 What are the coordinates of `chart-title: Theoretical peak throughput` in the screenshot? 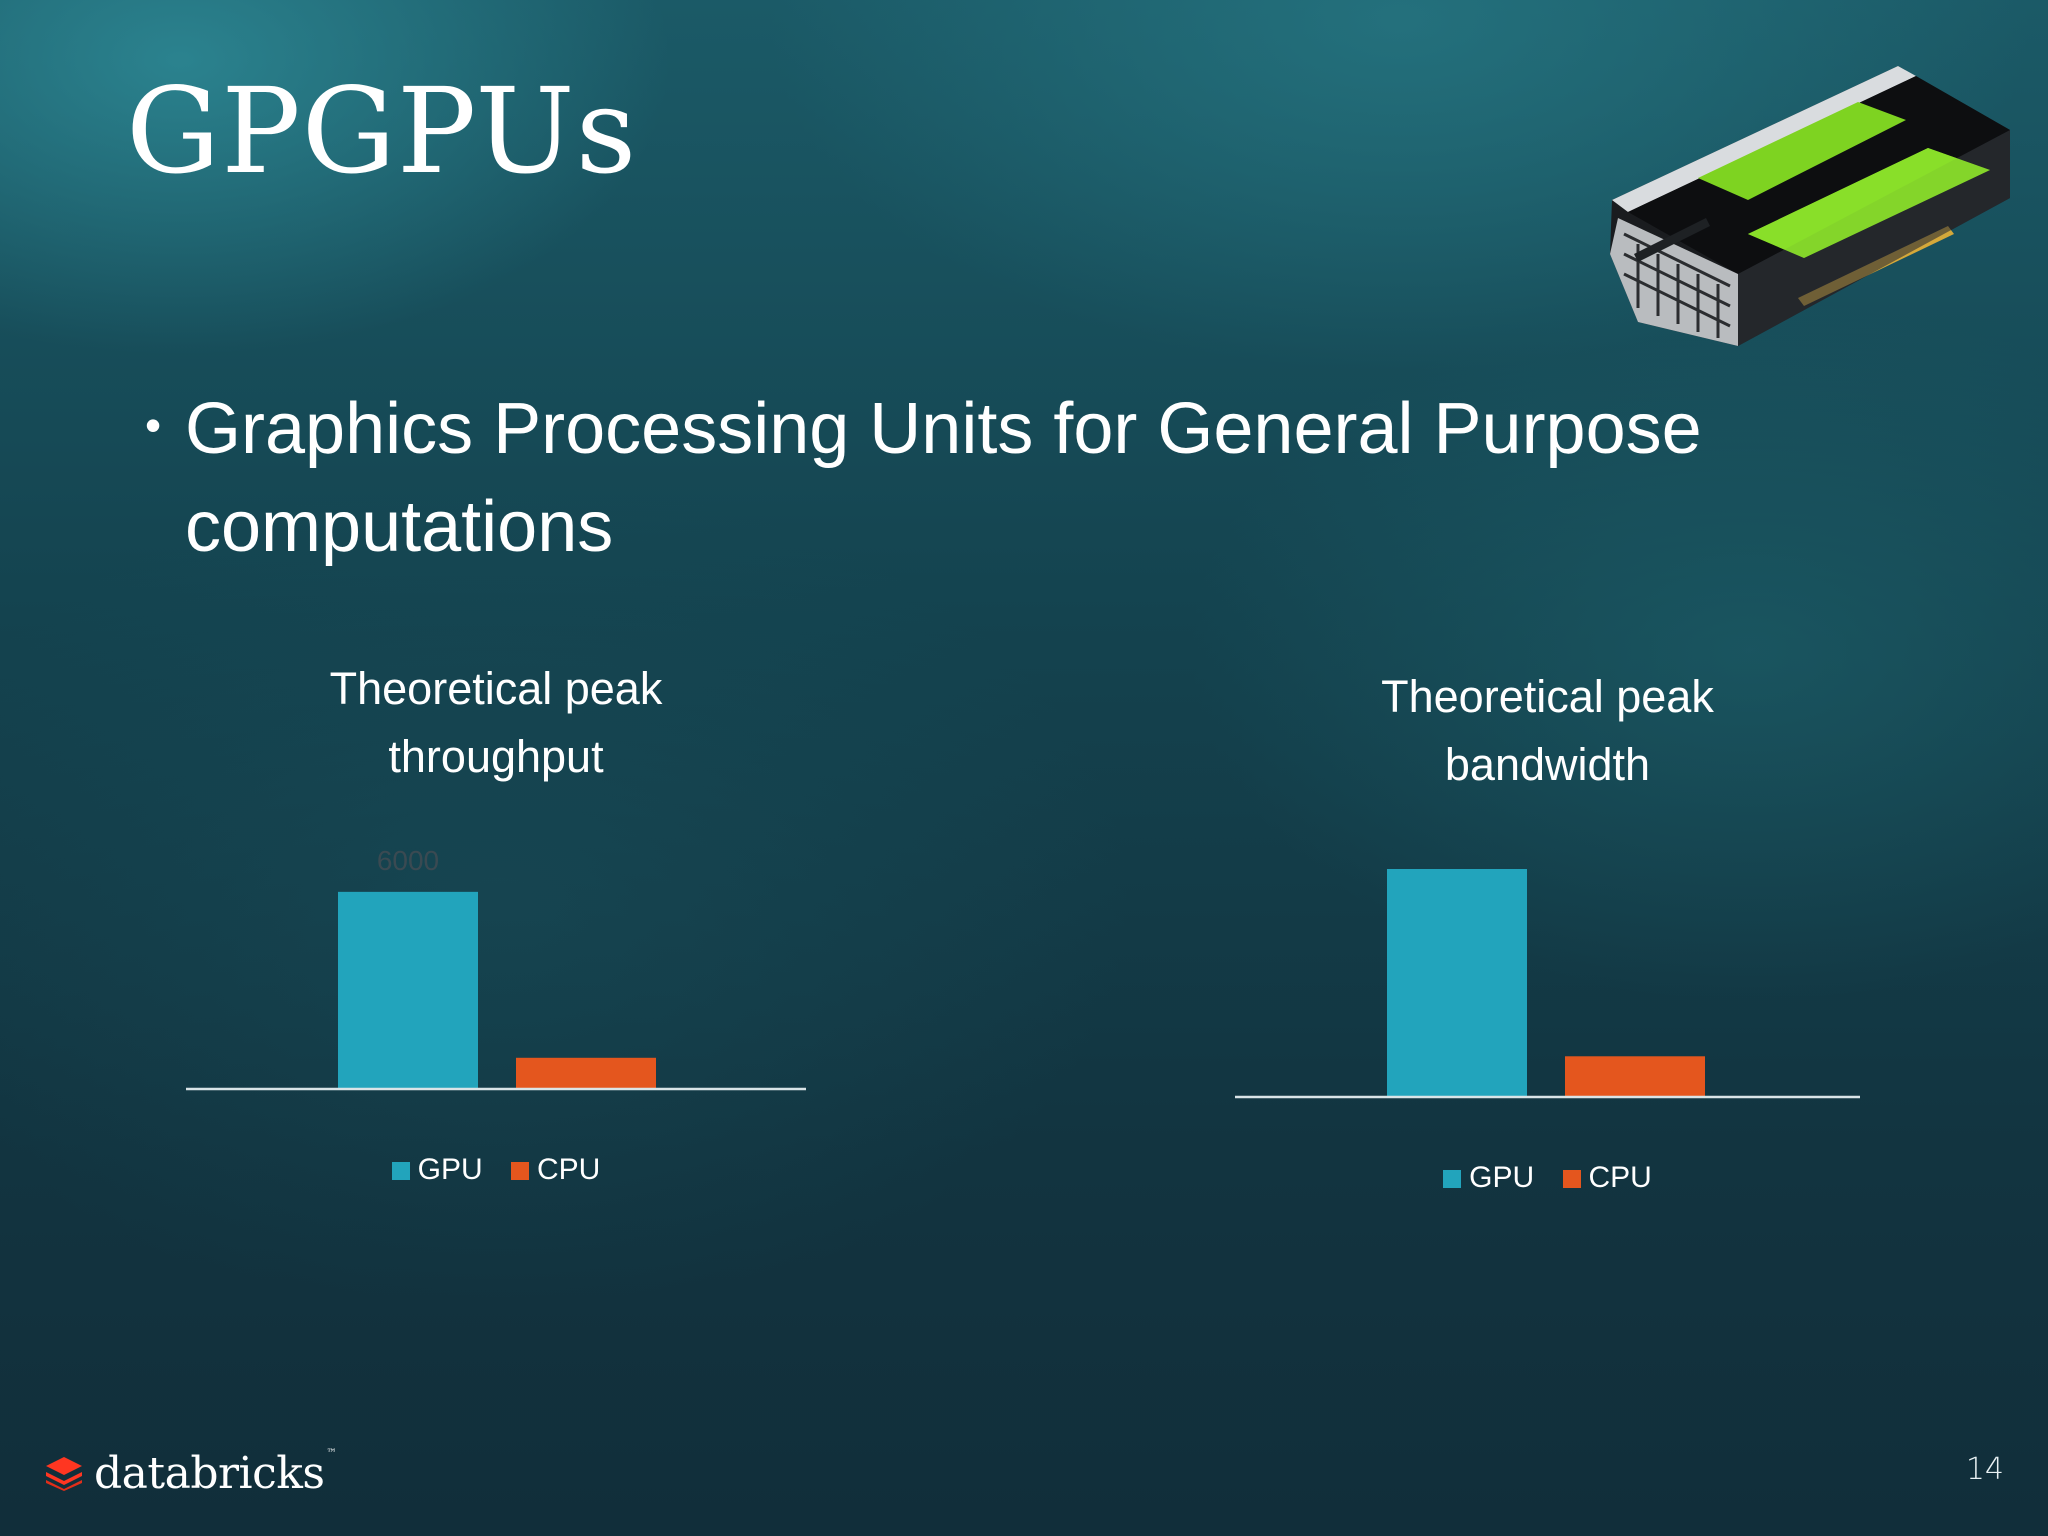 It's located at (496, 722).